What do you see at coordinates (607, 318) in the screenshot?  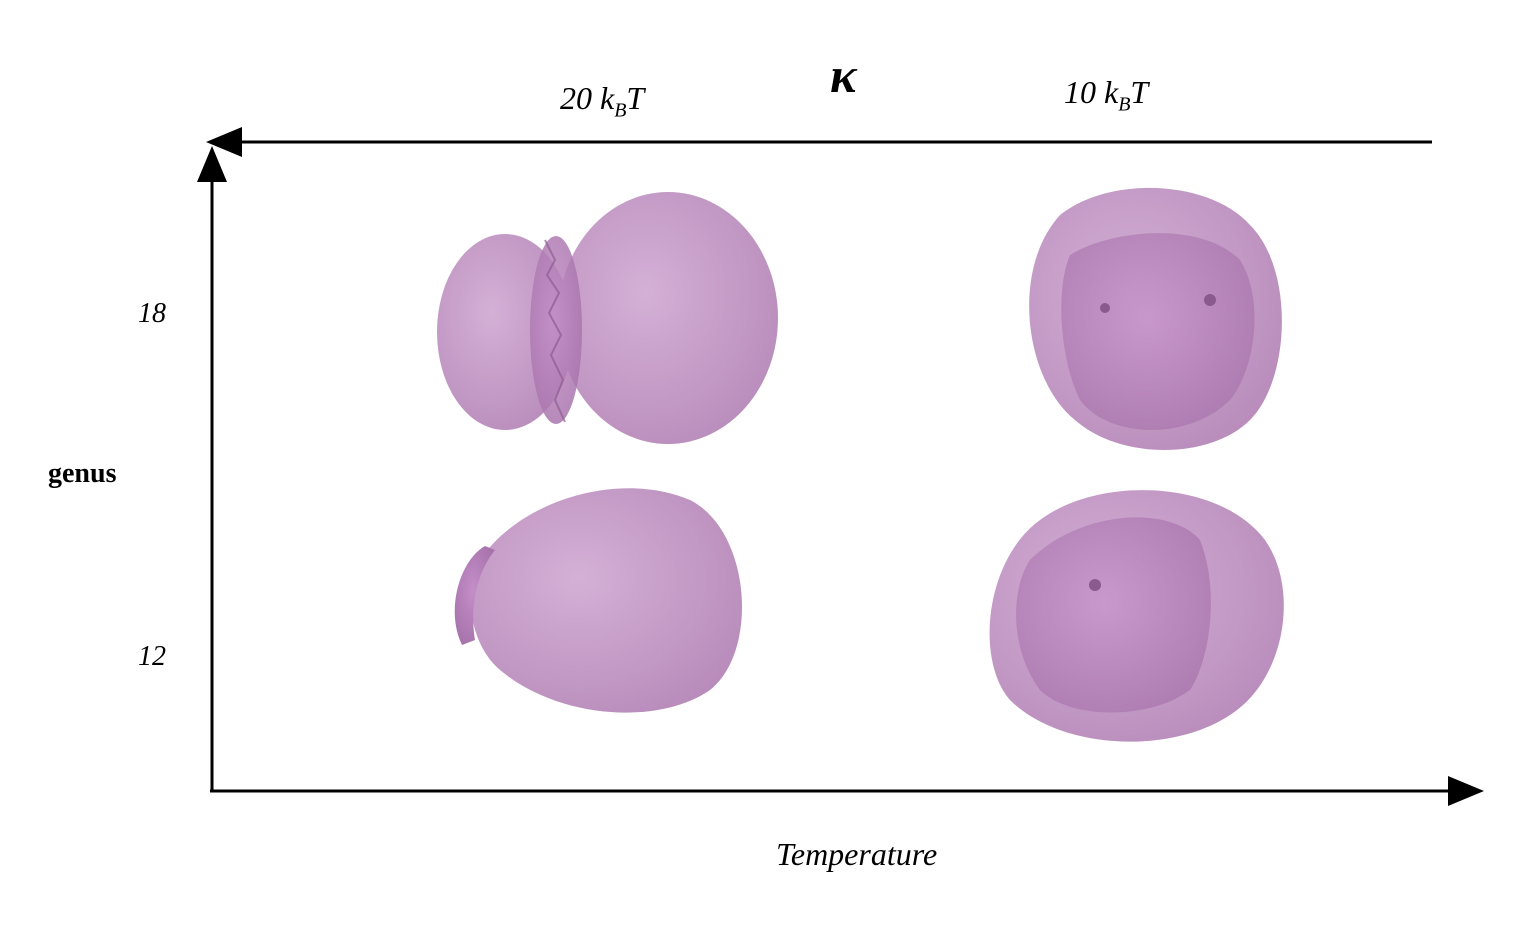 I see `vesicle-genus18-kappa20` at bounding box center [607, 318].